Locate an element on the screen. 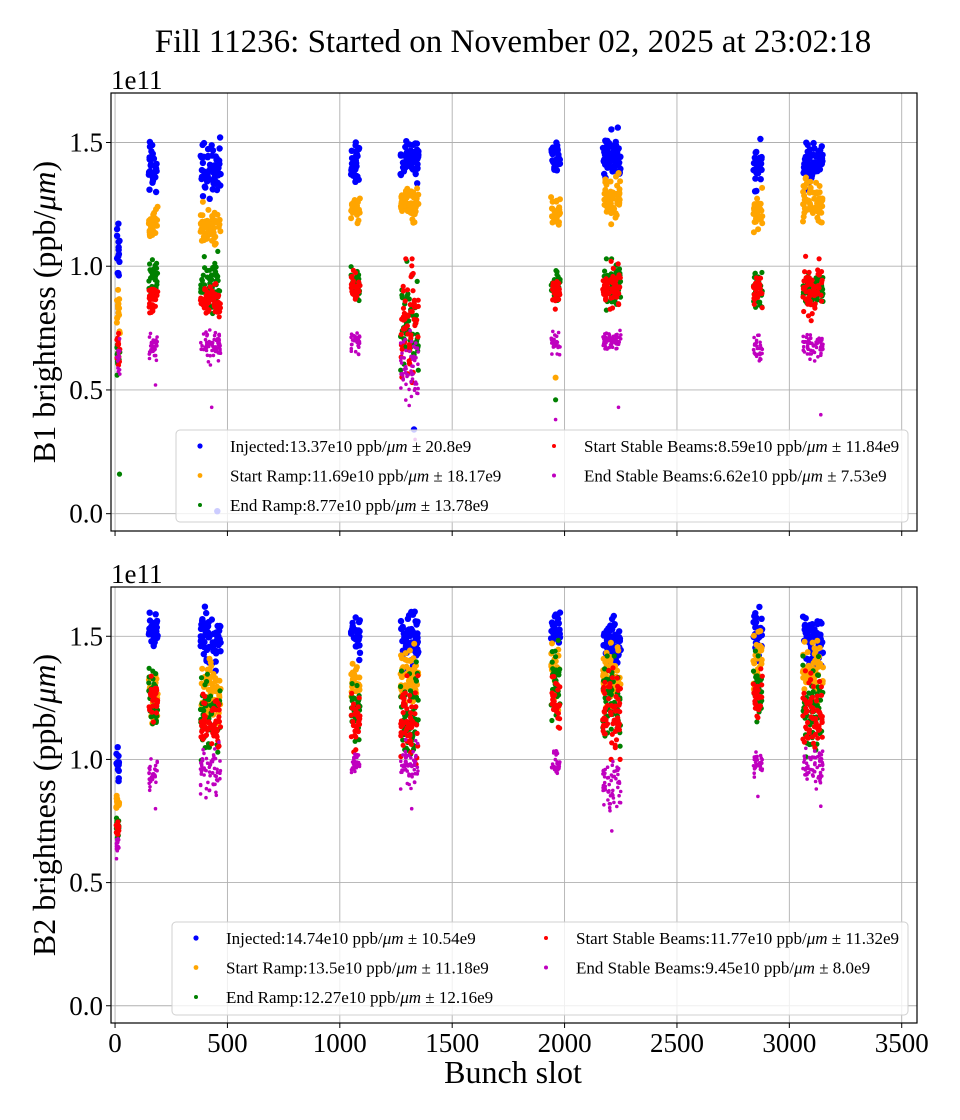  x-tick-label: 2000 is located at coordinates (565, 1043).